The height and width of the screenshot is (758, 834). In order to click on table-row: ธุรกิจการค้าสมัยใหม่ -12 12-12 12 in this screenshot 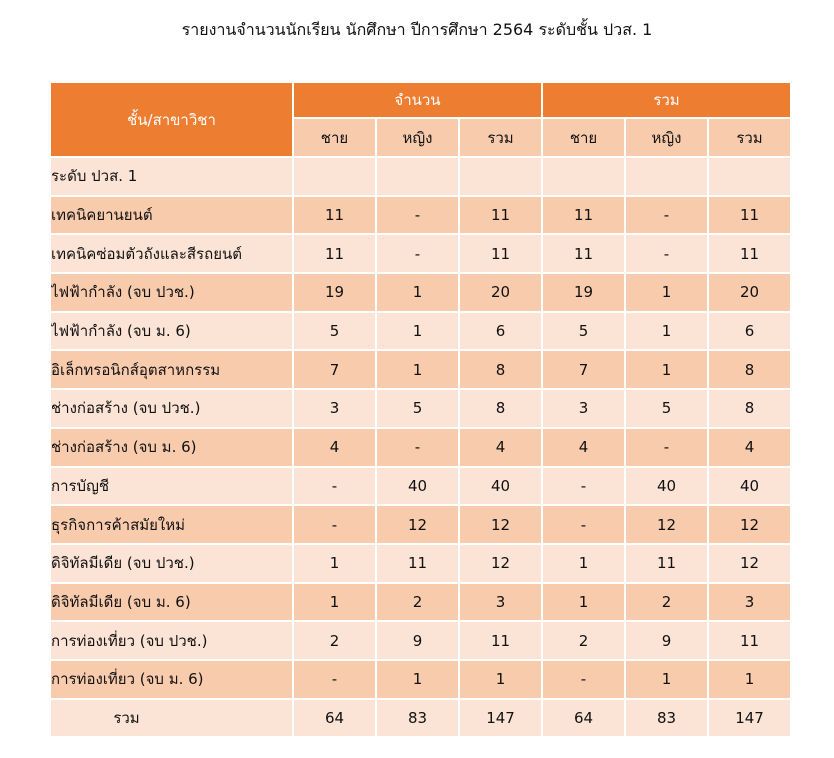, I will do `click(421, 524)`.